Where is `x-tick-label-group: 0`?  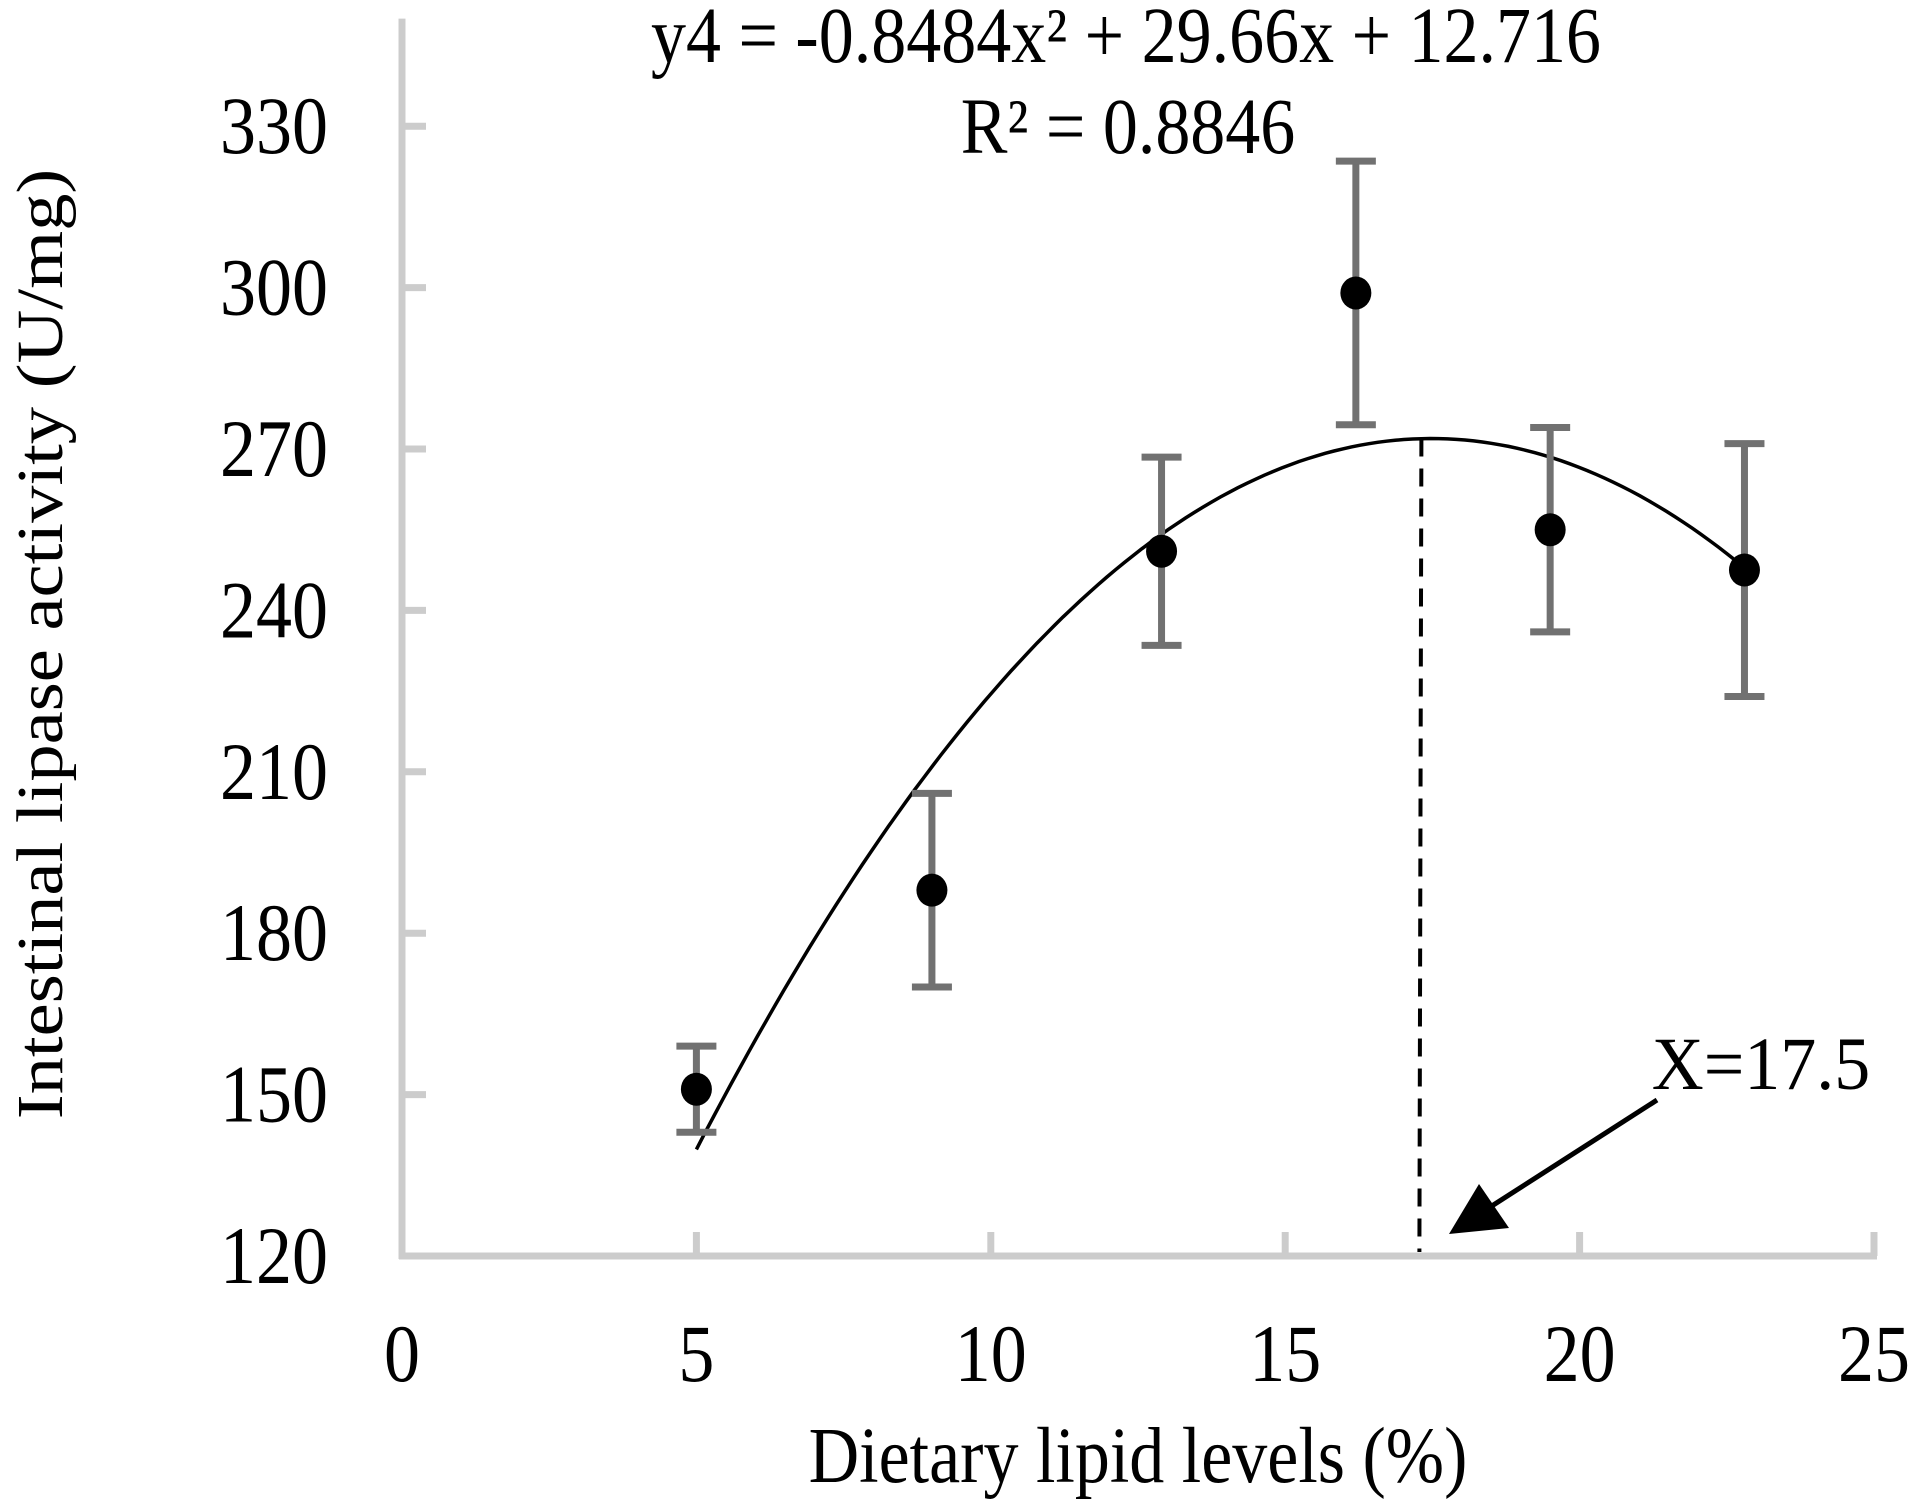 x-tick-label-group: 0 is located at coordinates (402, 1354).